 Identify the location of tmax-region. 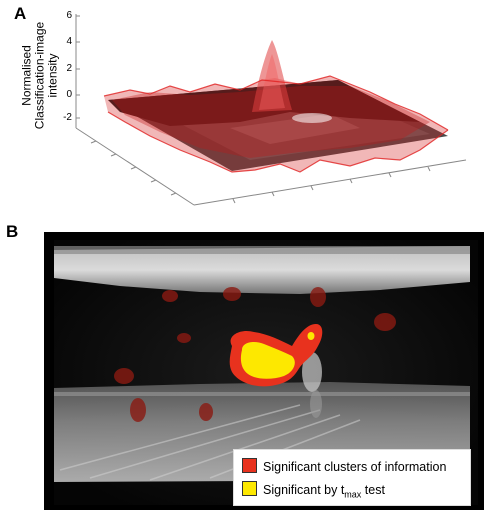
(267, 360).